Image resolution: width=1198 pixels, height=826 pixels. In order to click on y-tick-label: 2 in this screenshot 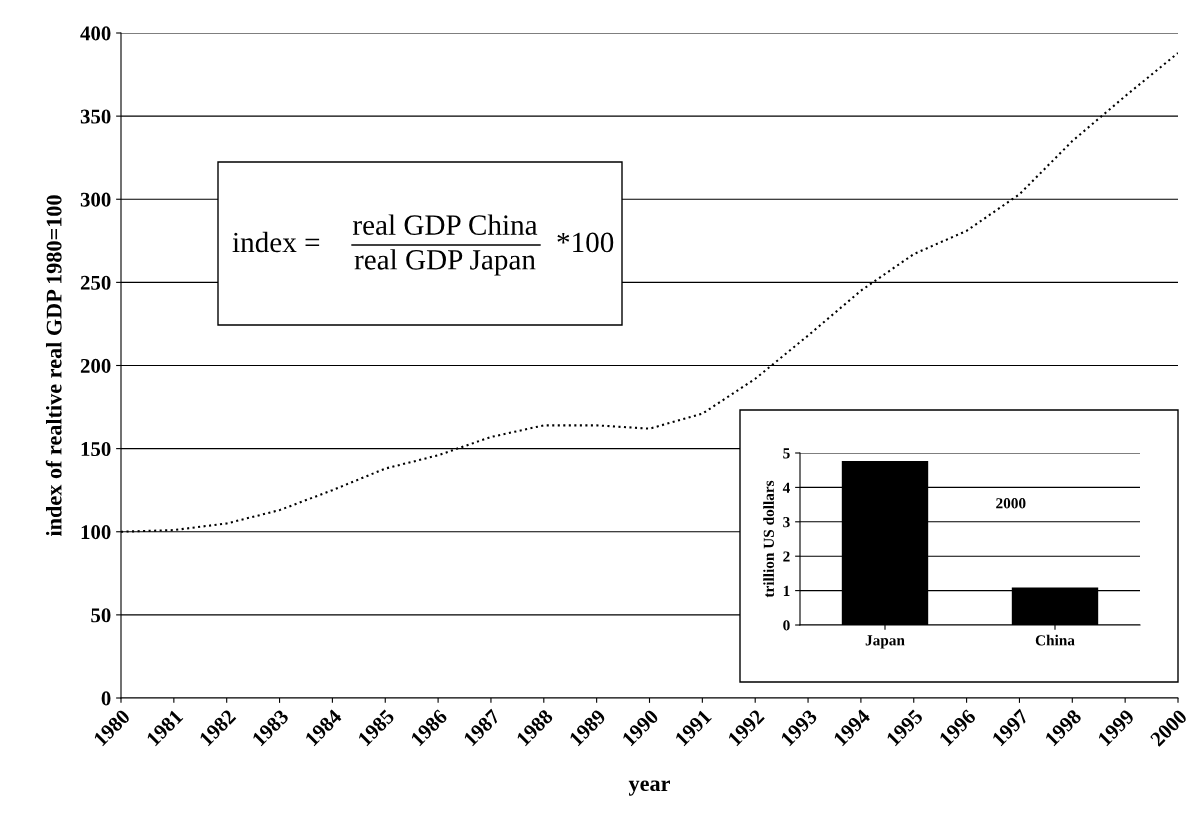, I will do `click(786, 556)`.